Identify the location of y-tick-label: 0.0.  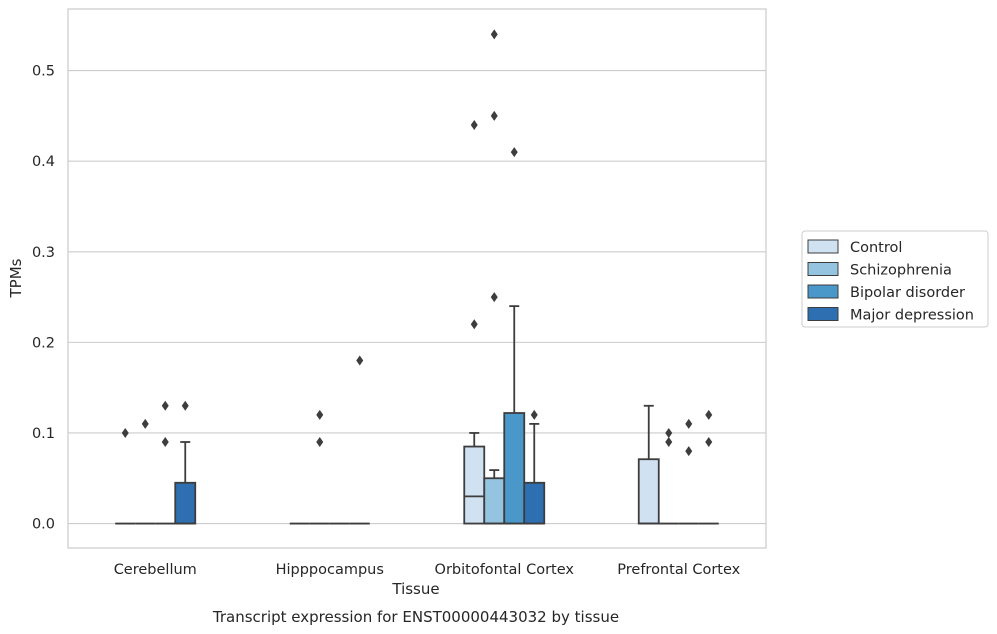
(43, 525).